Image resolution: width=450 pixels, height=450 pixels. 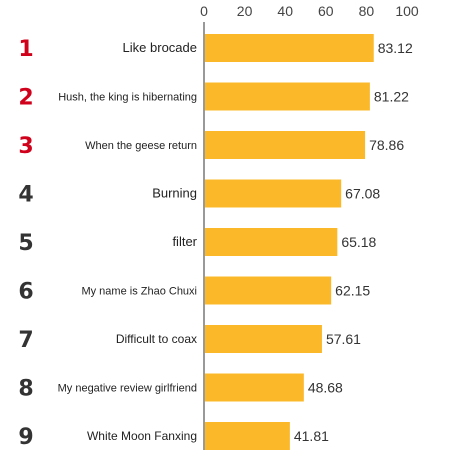 I want to click on rank-label: 4, so click(x=25, y=195).